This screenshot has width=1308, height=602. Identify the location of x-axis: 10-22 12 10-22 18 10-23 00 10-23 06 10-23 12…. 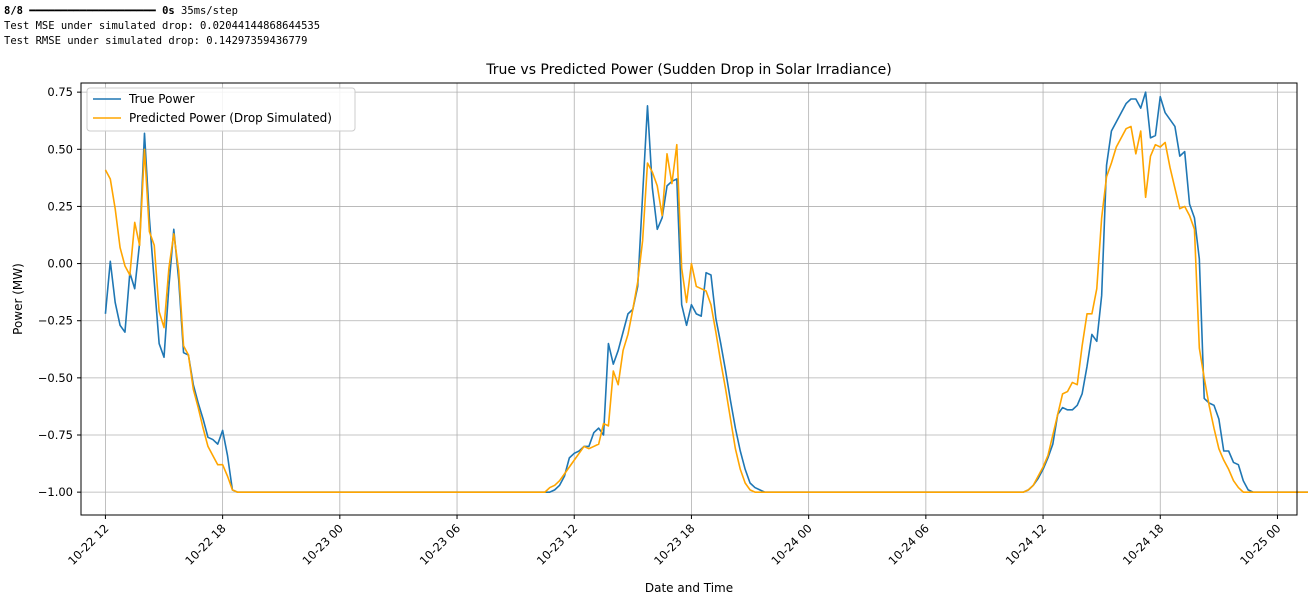
(674, 541).